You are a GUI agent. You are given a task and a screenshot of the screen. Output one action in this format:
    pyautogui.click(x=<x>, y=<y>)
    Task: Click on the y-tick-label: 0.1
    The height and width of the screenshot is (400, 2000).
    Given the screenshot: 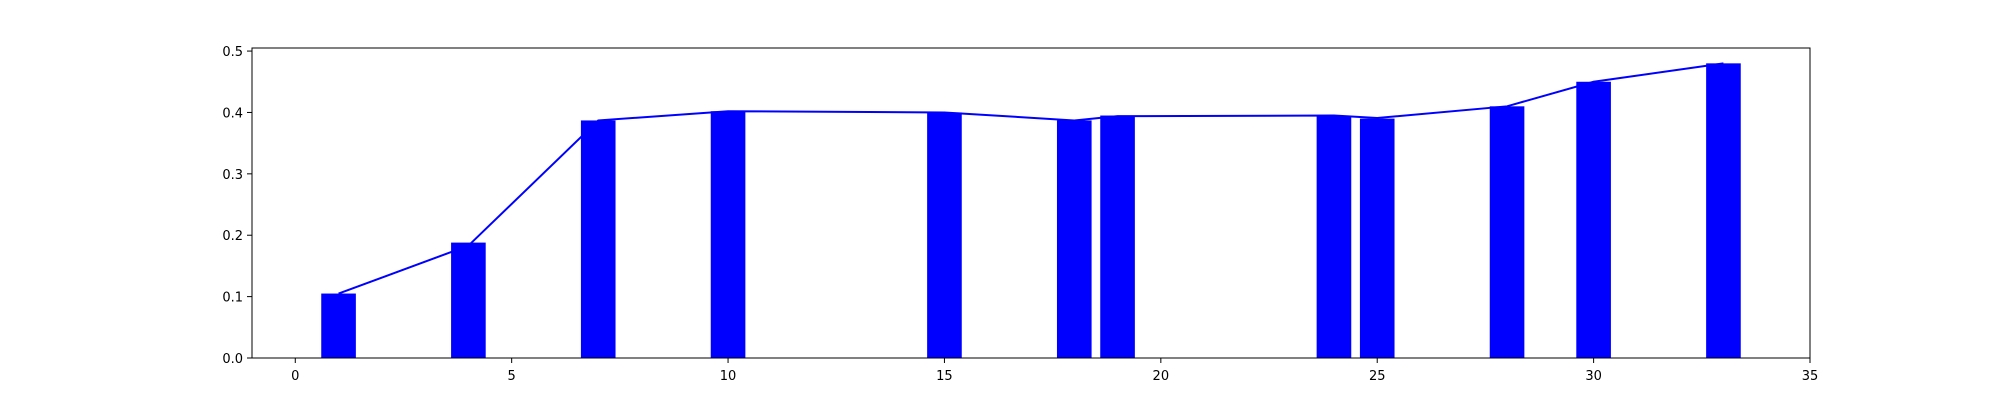 What is the action you would take?
    pyautogui.click(x=232, y=298)
    